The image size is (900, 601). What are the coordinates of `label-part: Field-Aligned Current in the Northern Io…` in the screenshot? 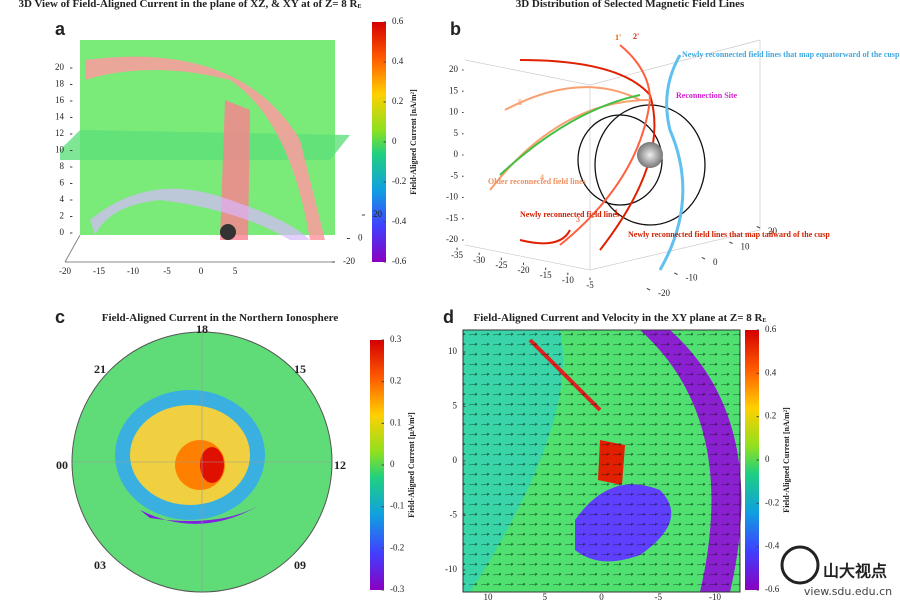 It's located at (220, 318).